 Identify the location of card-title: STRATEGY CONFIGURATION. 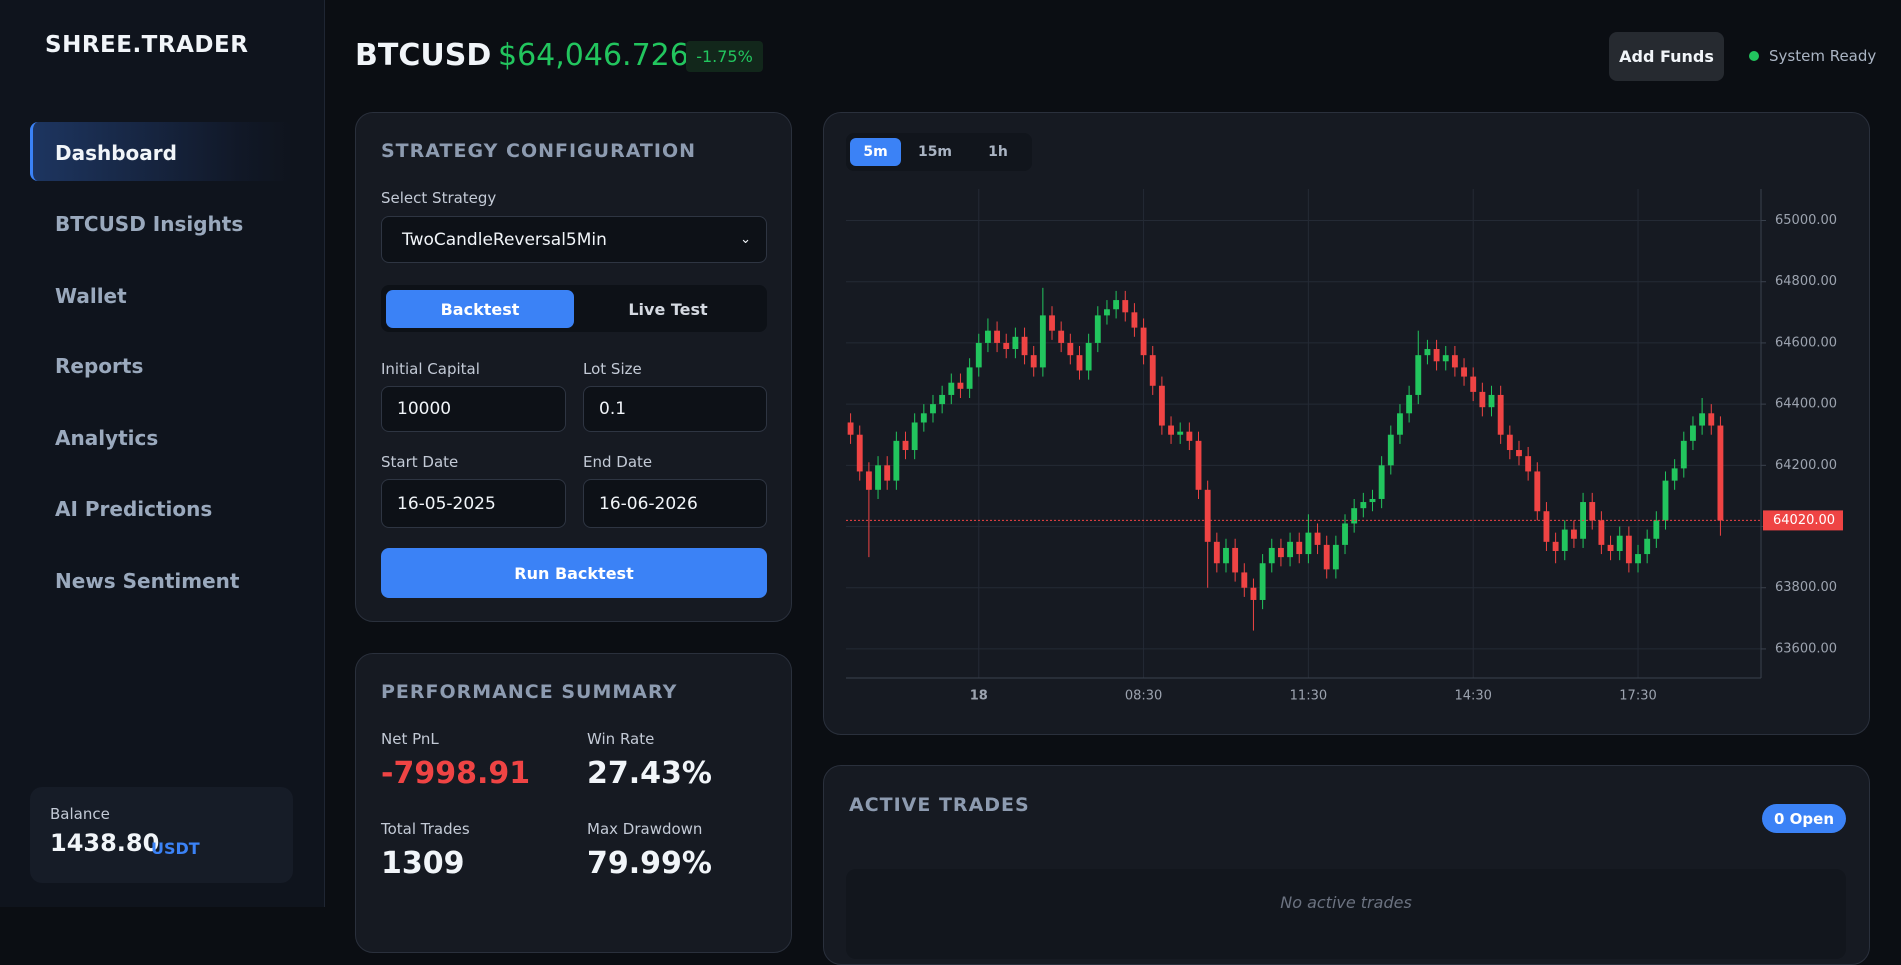
(539, 151).